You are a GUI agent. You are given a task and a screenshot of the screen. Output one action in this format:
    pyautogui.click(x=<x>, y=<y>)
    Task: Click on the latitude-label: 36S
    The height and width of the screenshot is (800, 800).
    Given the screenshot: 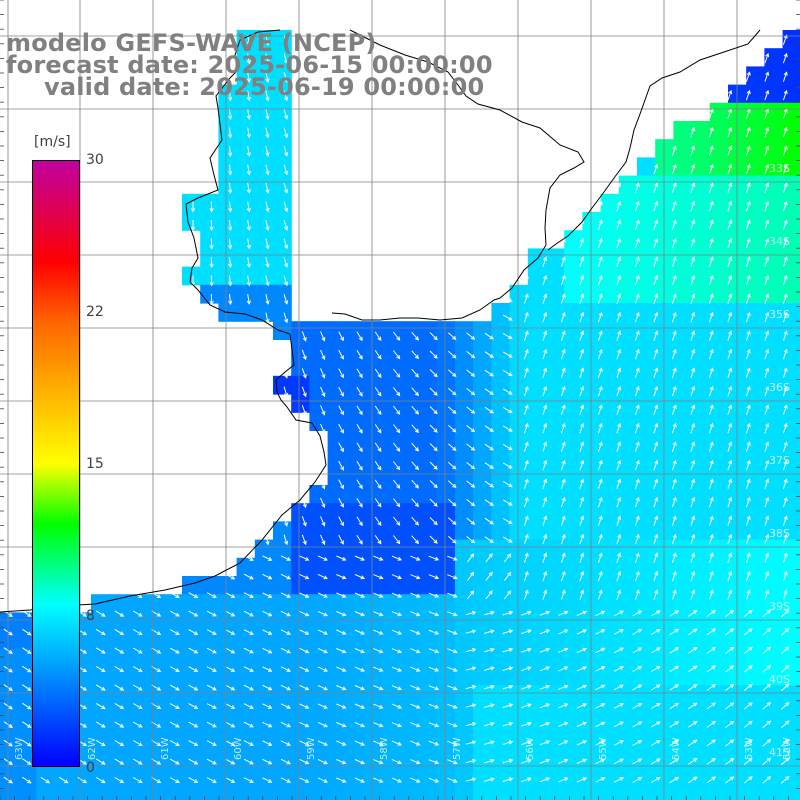 What is the action you would take?
    pyautogui.click(x=779, y=387)
    